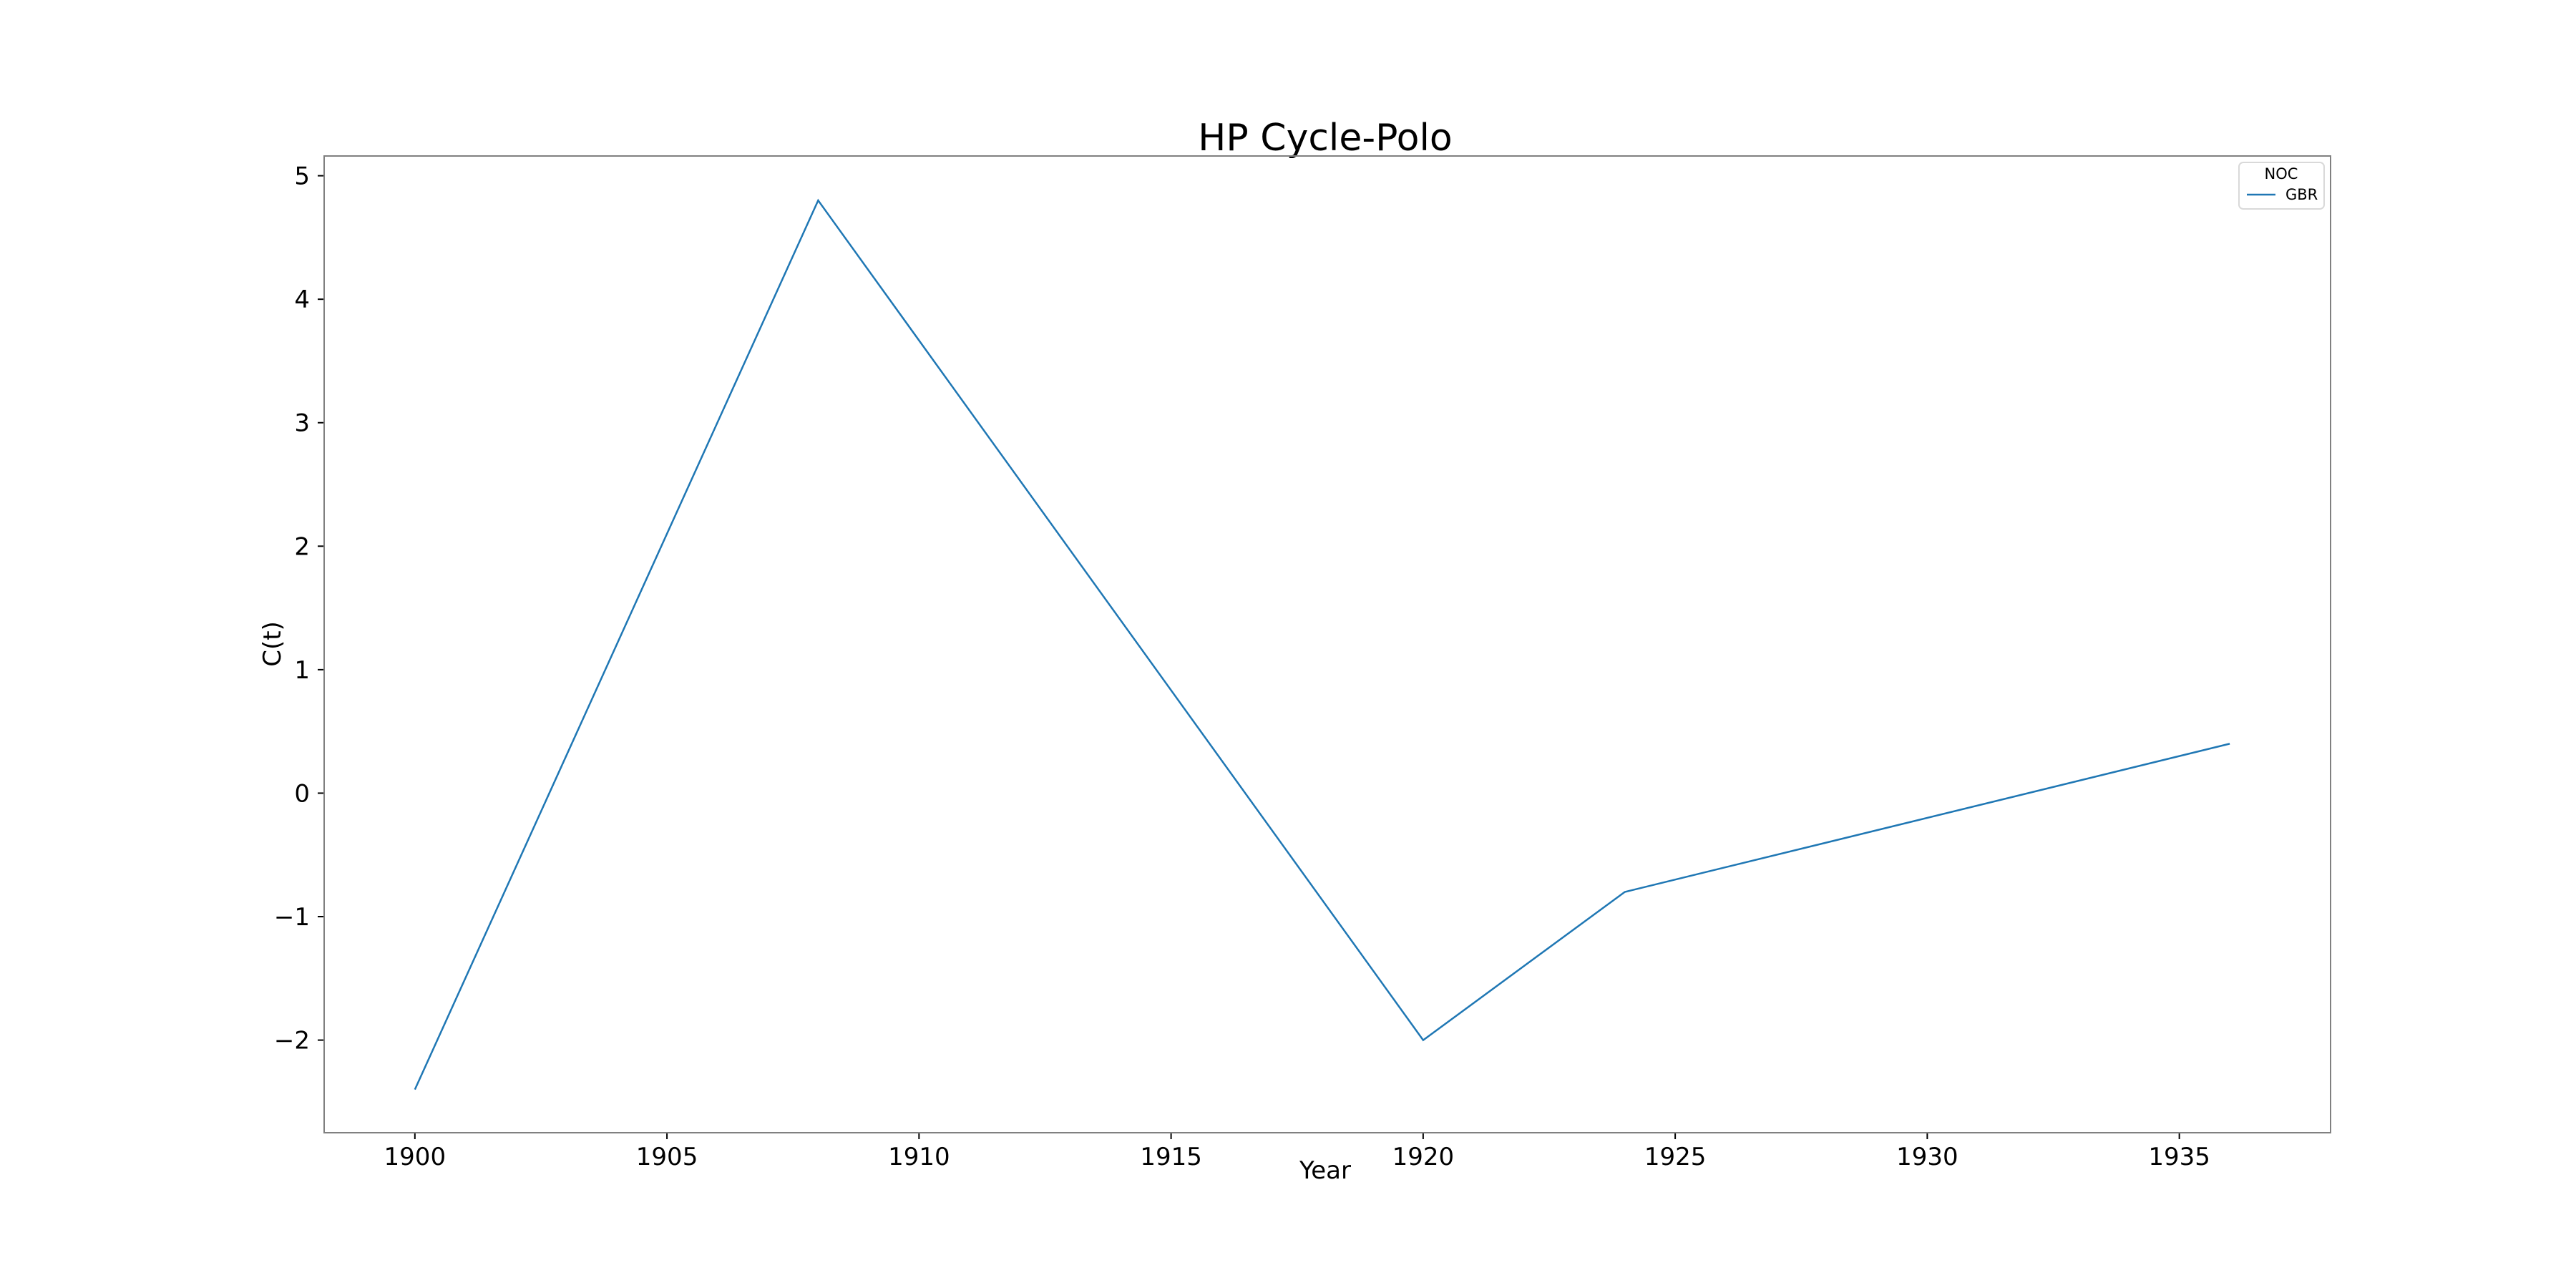  Describe the element at coordinates (2179, 1157) in the screenshot. I see `x-tick-label: 1935` at that location.